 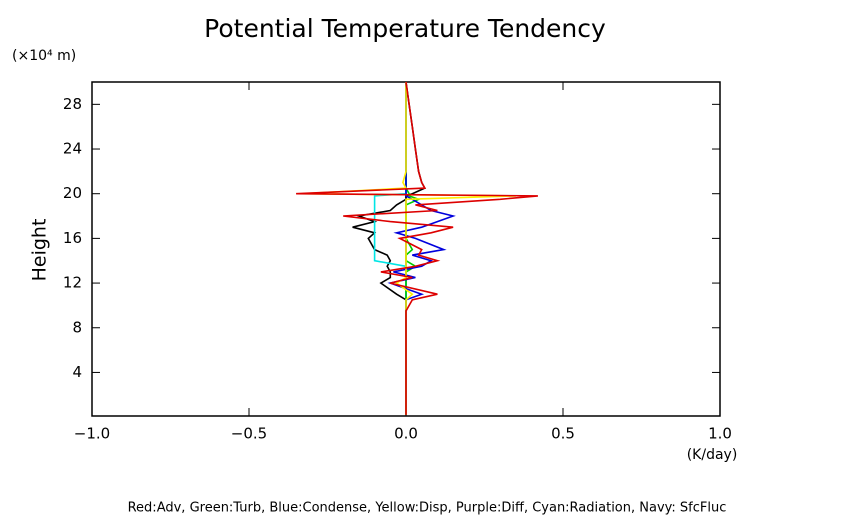 What do you see at coordinates (40, 250) in the screenshot?
I see `y-axis-label: Height` at bounding box center [40, 250].